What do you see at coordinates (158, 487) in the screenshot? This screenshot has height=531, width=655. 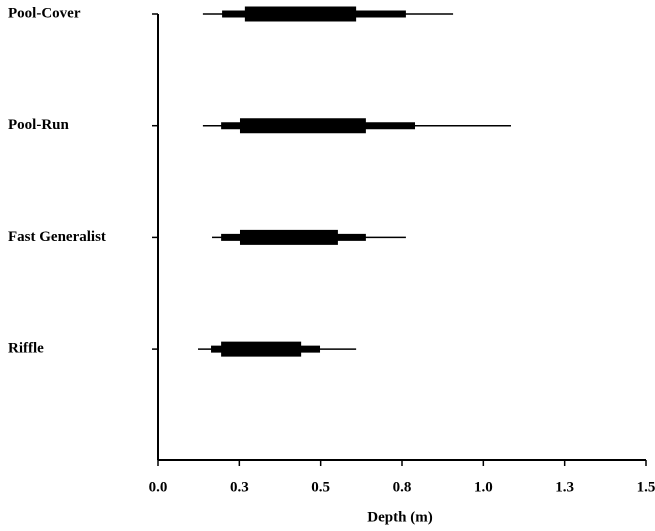 I see `x-tick-label: 0.0` at bounding box center [158, 487].